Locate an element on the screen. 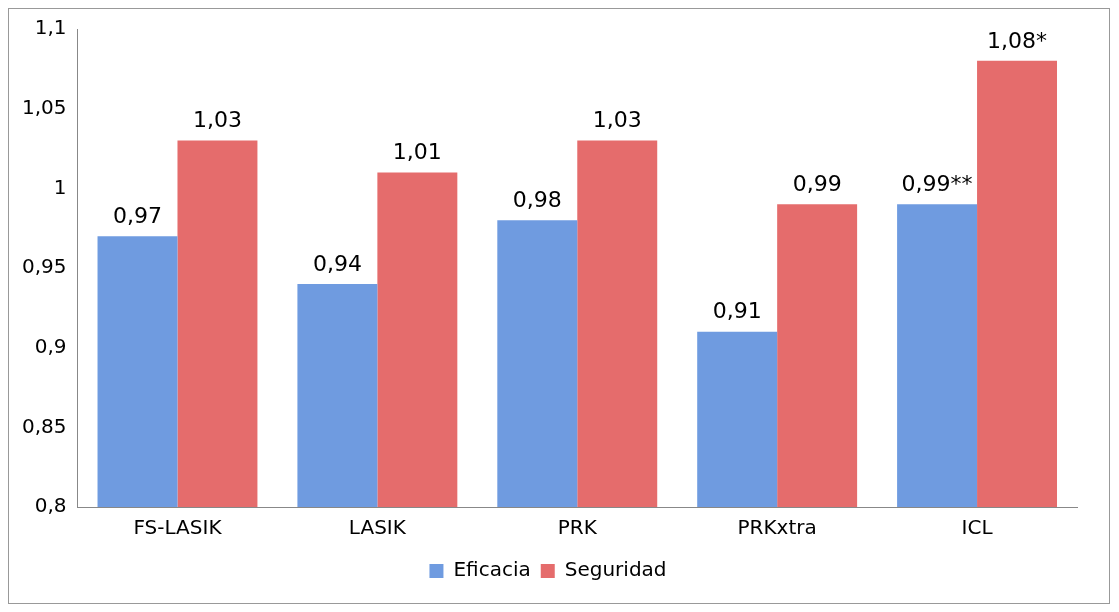 Image resolution: width=1119 pixels, height=612 pixels. data-label: 0,99** is located at coordinates (937, 183).